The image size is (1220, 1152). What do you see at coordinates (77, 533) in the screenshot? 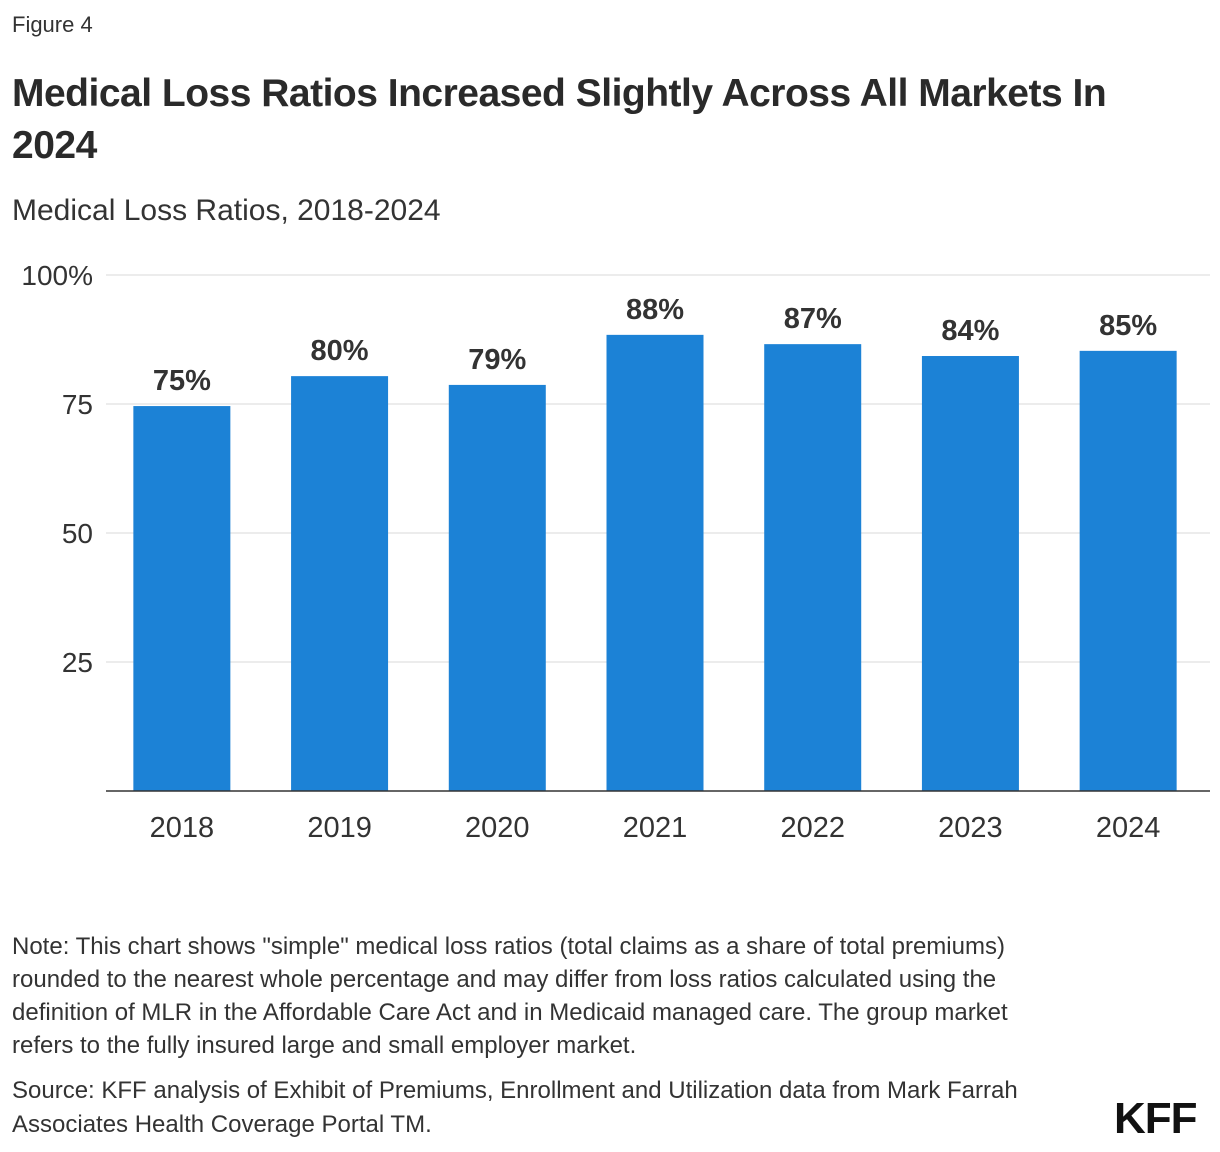
I see `y-tick-label: 50` at bounding box center [77, 533].